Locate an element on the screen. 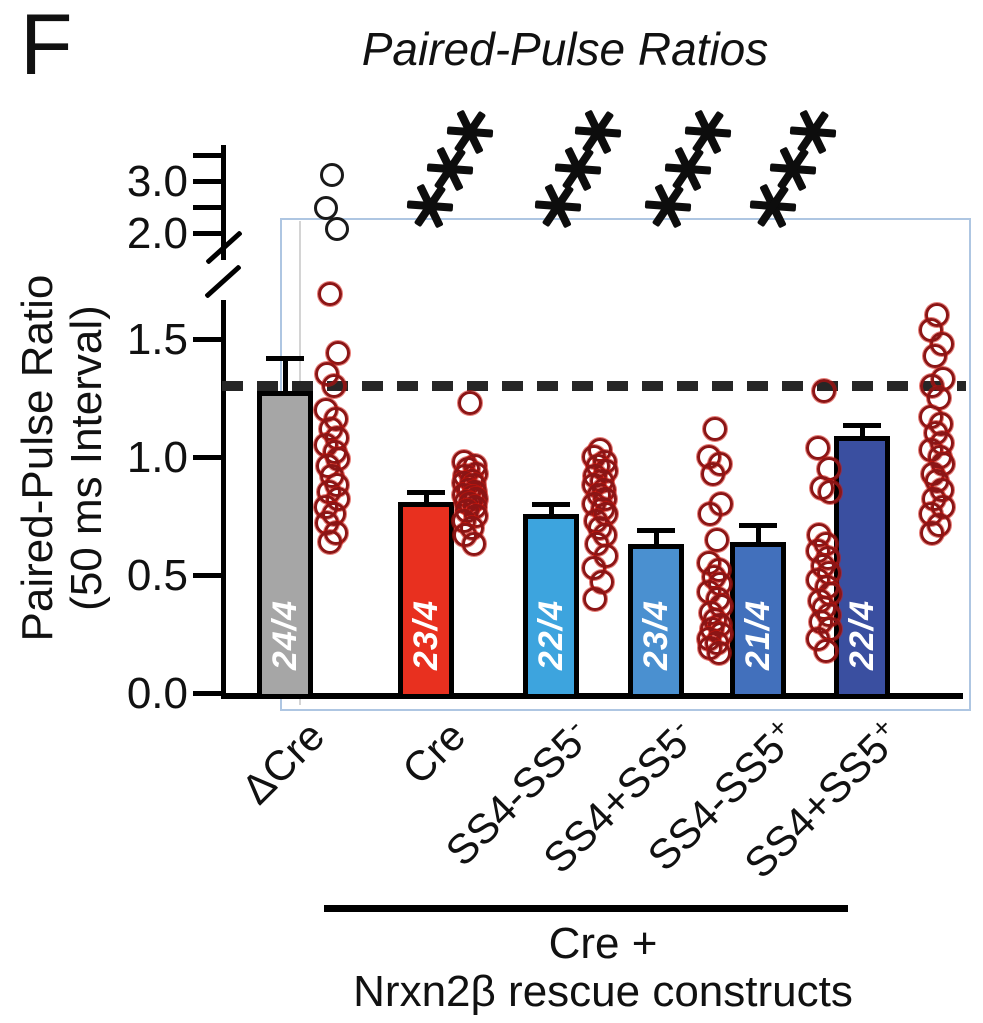 The image size is (983, 1023). panel-letter: F is located at coordinates (46, 46).